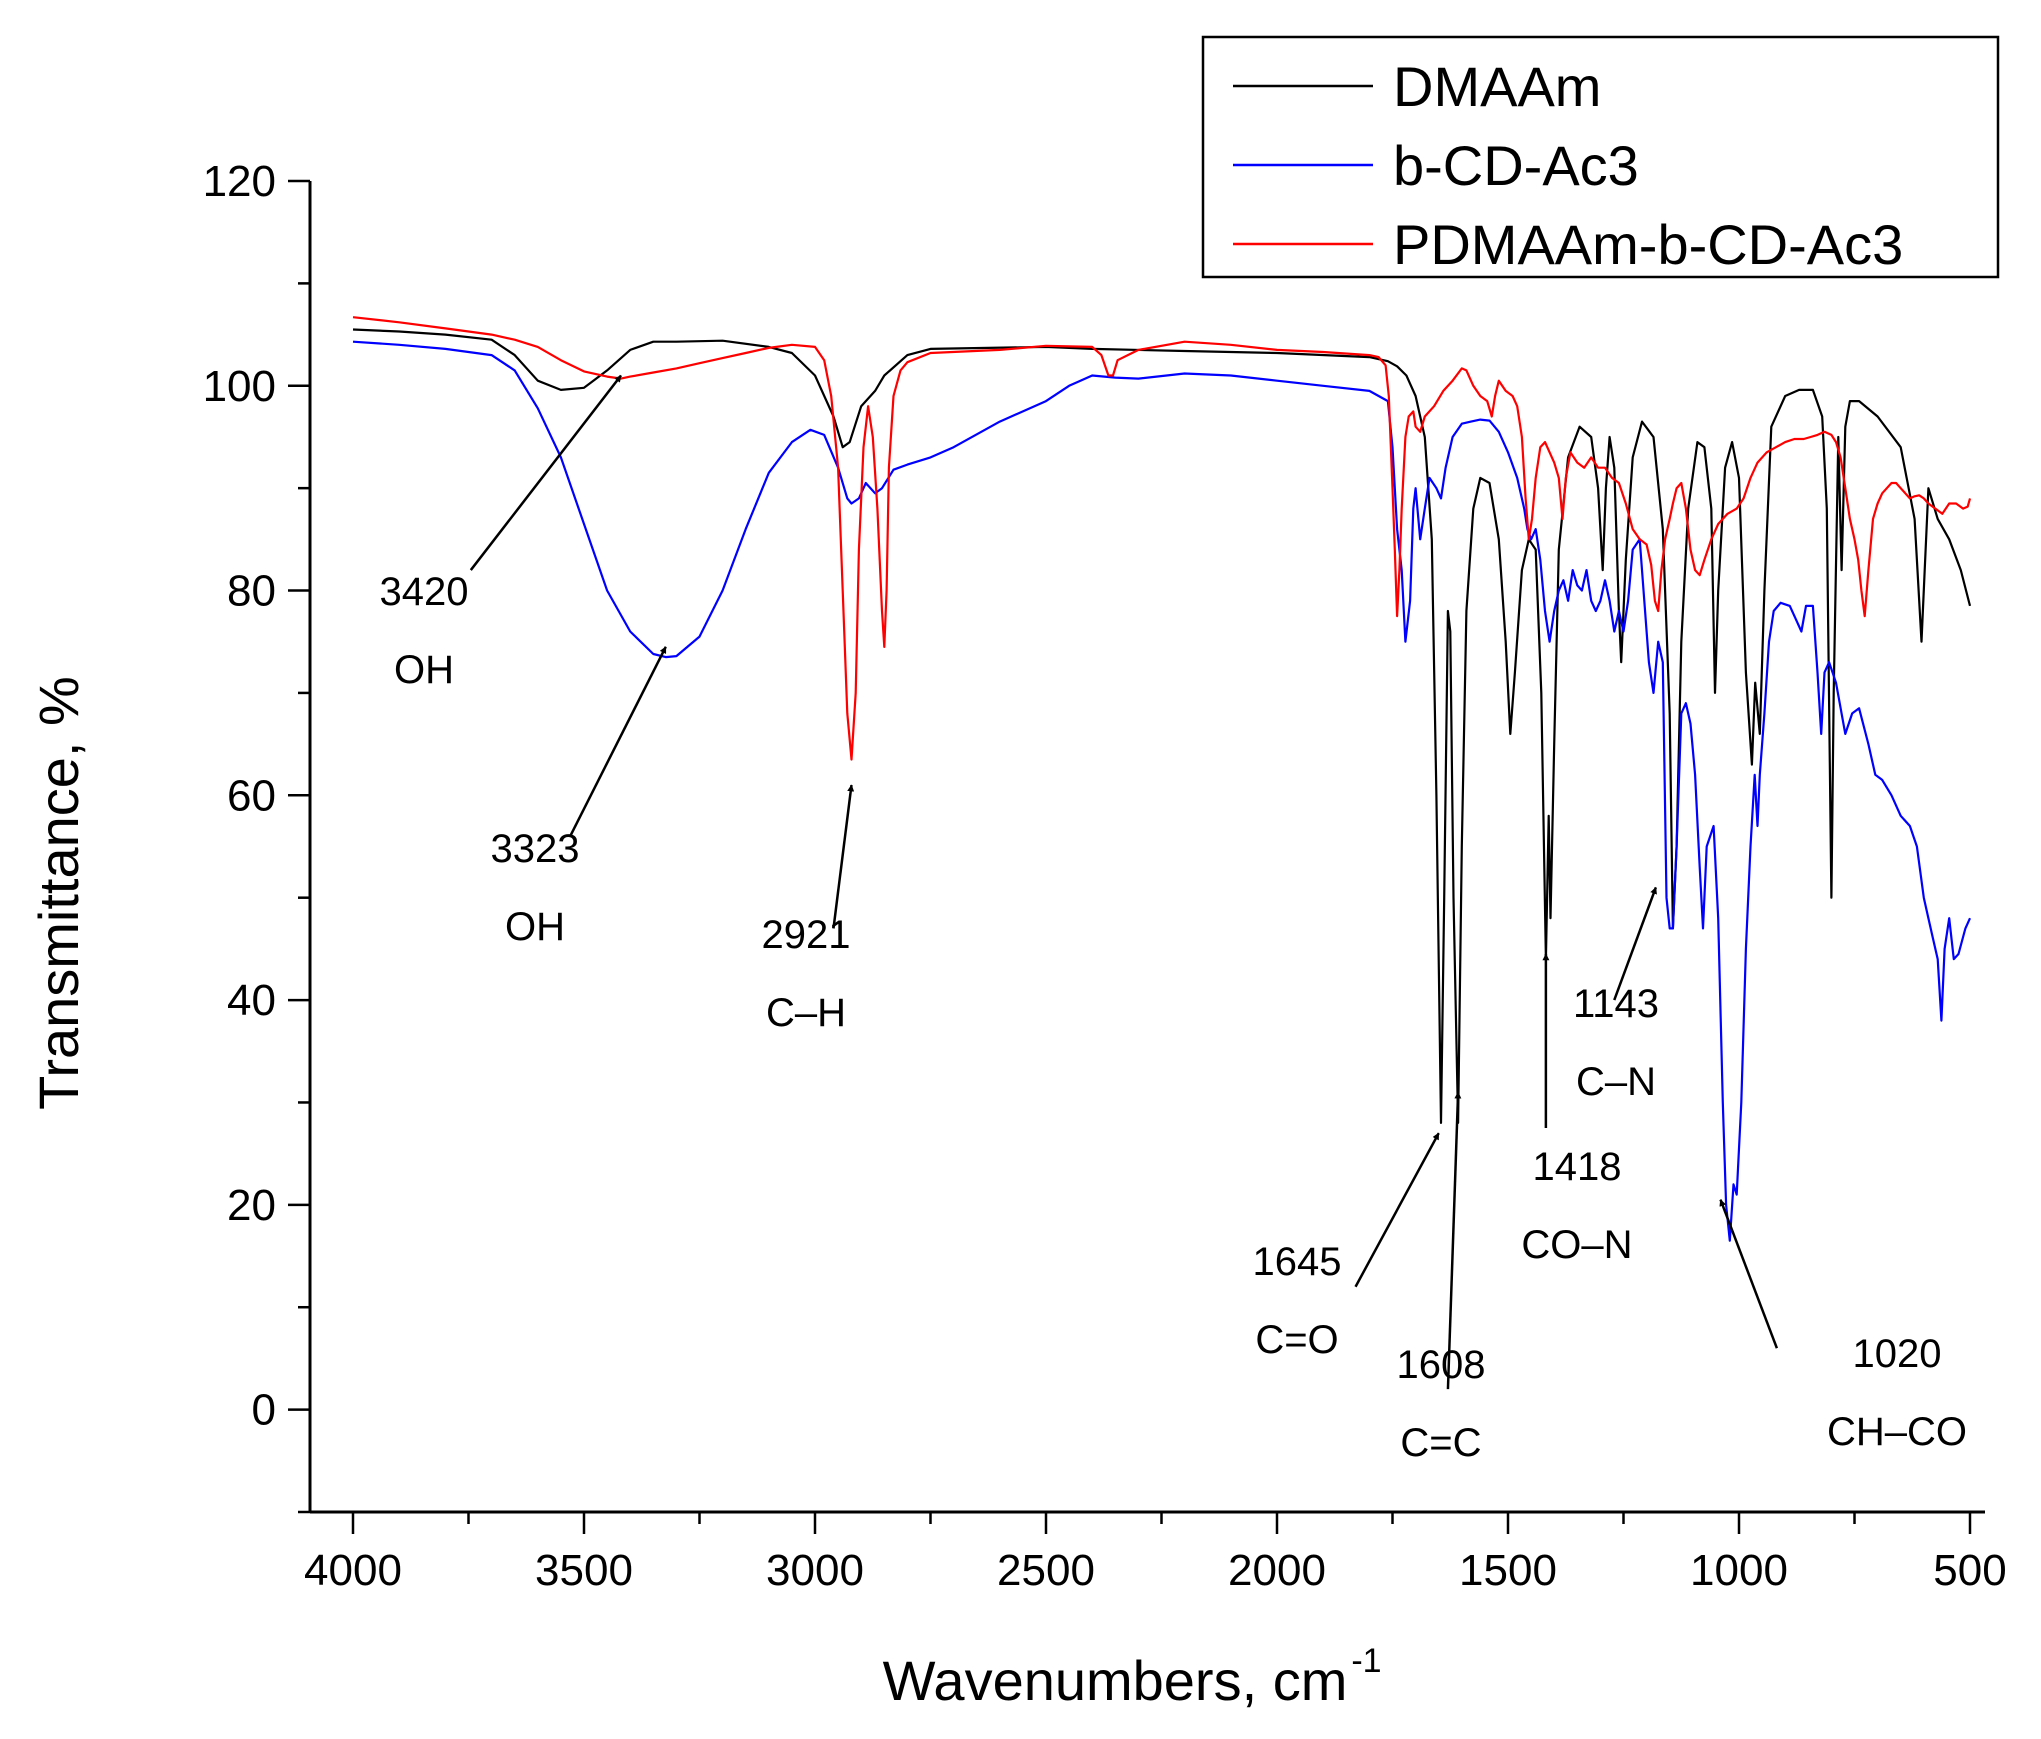 The image size is (2041, 1739). What do you see at coordinates (806, 1013) in the screenshot?
I see `annotation-group-2921: C–H` at bounding box center [806, 1013].